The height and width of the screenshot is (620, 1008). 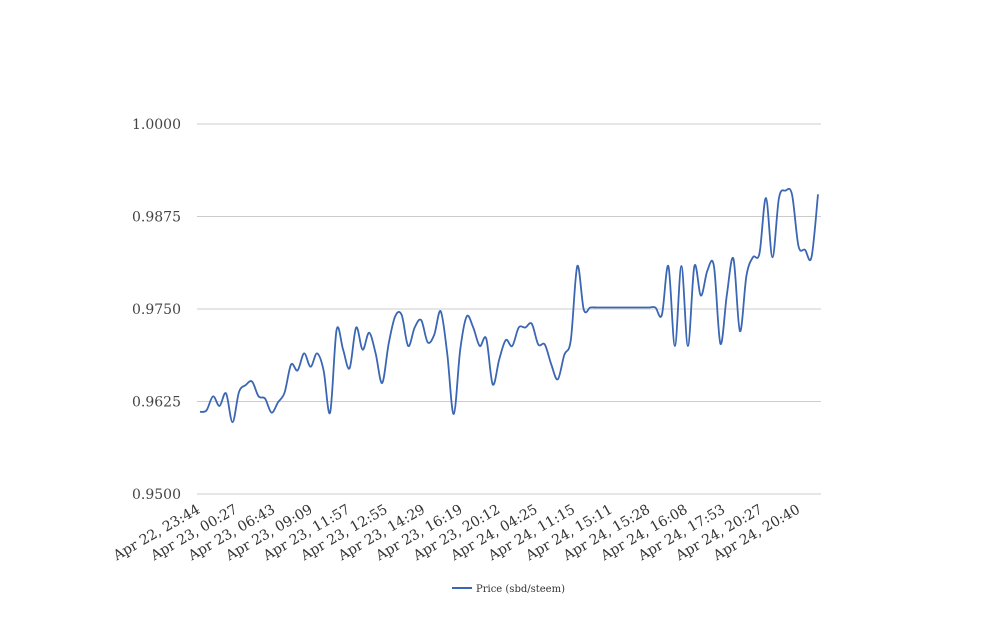 I want to click on y-axis-ticks: 1.0000 0.9875 0.9750 0.9625 0.9500, so click(x=156, y=310).